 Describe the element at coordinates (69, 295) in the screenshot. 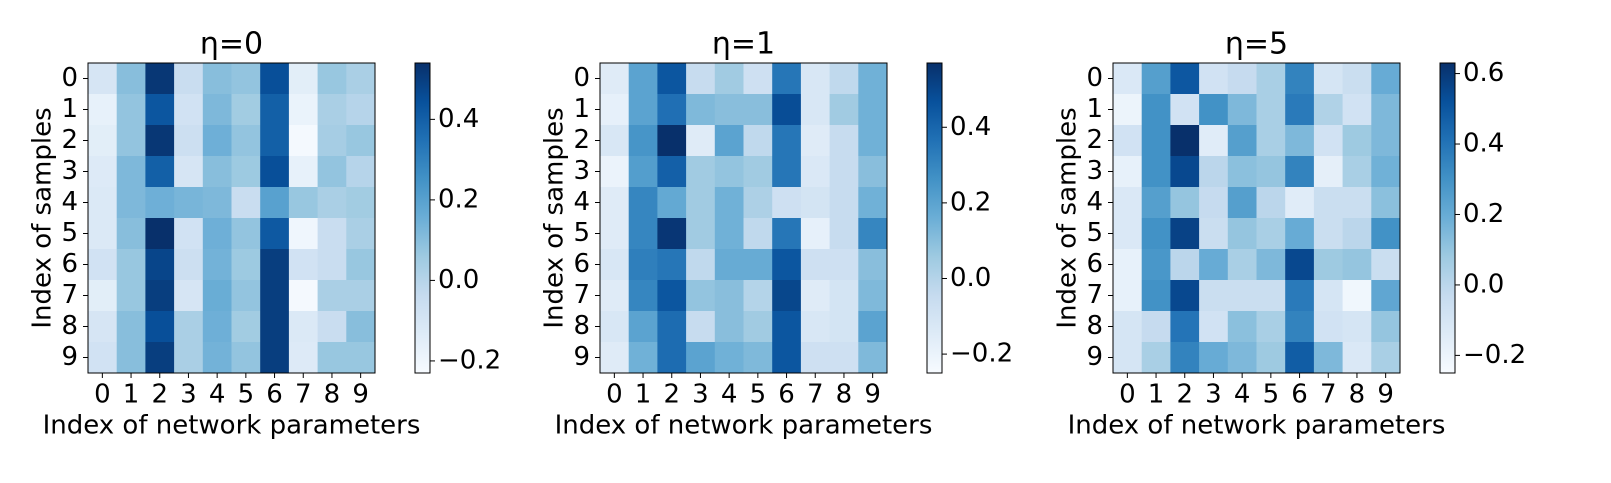

I see `y-tick-label: 7` at that location.